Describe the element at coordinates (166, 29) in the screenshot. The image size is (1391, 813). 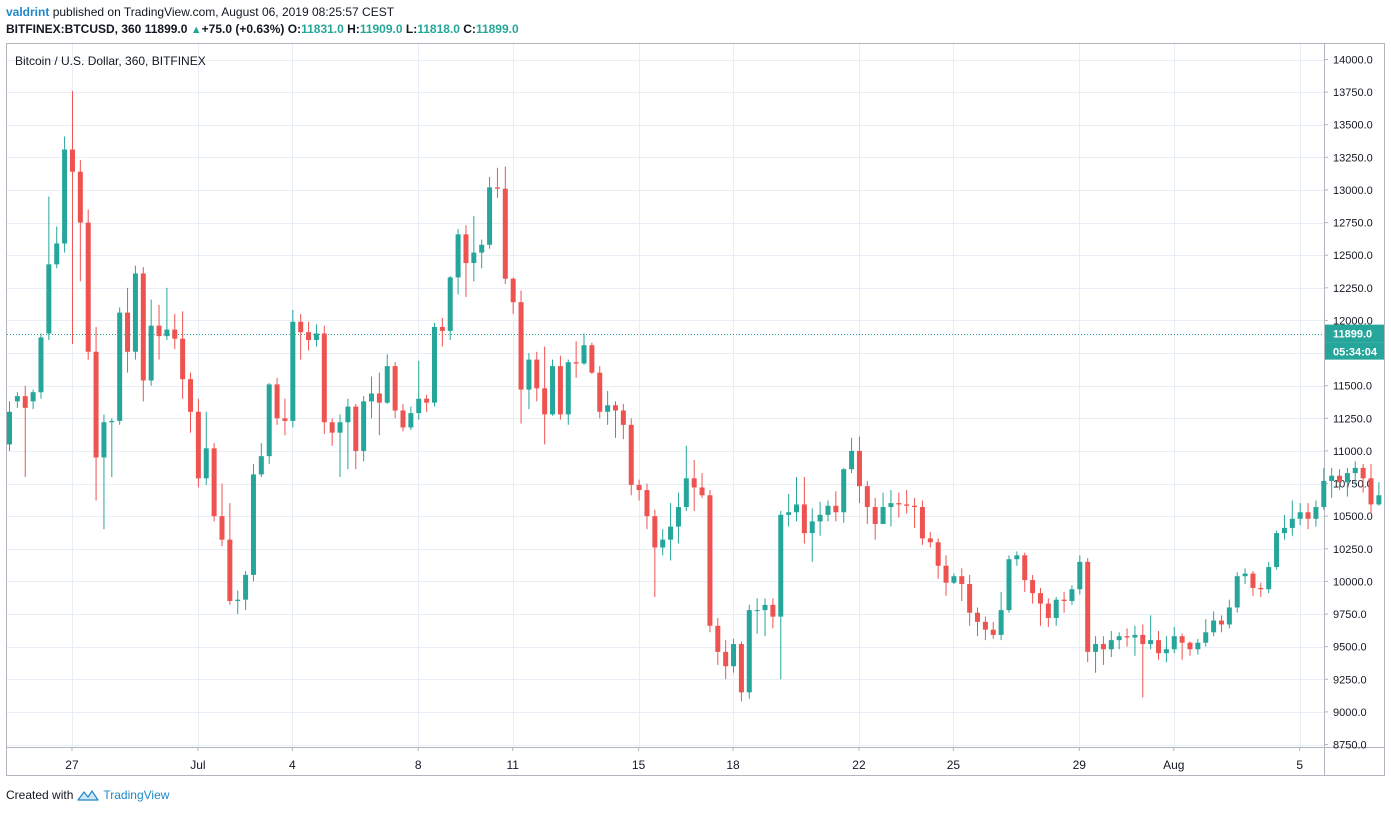
I see `last-price: 11899.0` at that location.